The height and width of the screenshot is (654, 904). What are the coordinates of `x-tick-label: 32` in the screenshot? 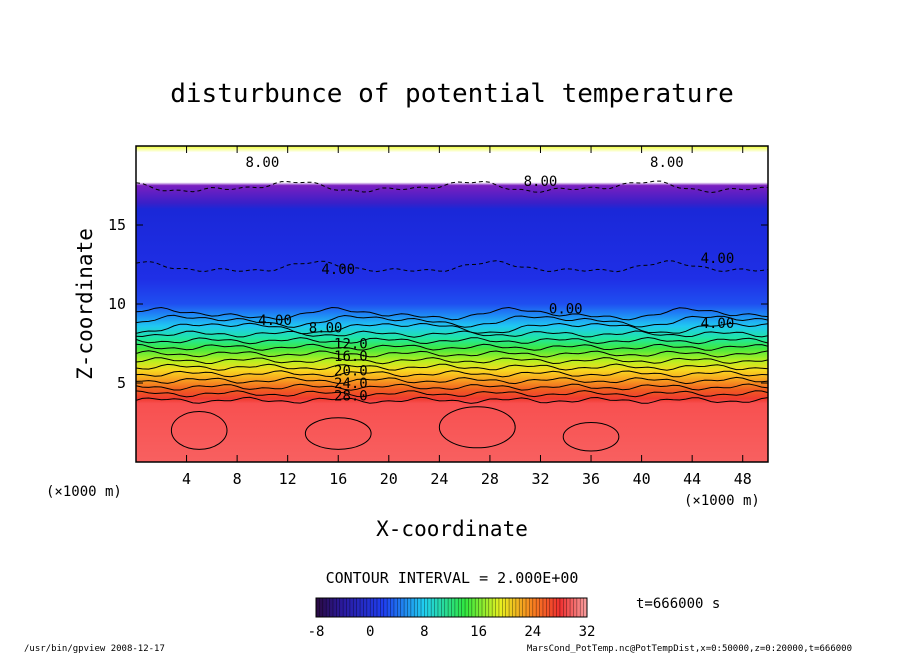 It's located at (540, 479).